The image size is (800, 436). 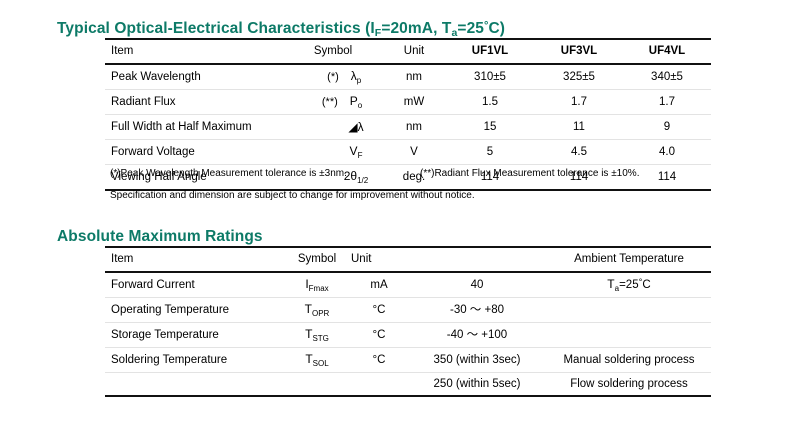 What do you see at coordinates (490, 102) in the screenshot?
I see `cell-uf1vl: 1.5` at bounding box center [490, 102].